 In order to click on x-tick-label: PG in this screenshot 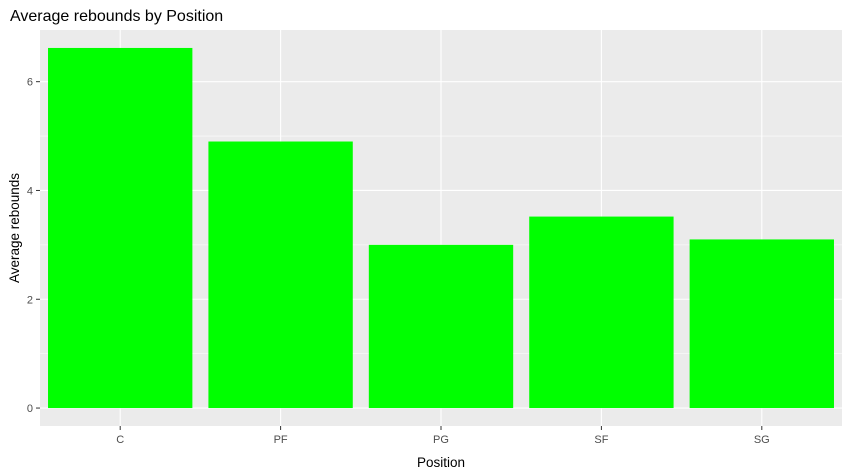, I will do `click(441, 440)`.